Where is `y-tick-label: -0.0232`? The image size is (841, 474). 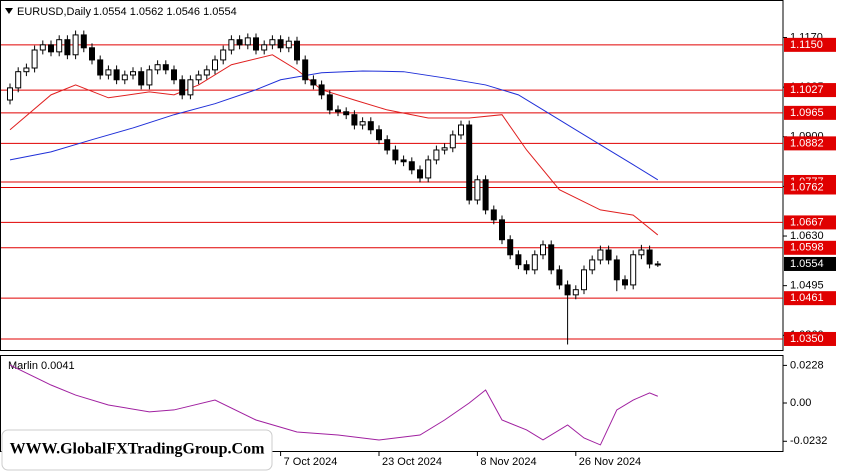
y-tick-label: -0.0232 is located at coordinates (808, 441).